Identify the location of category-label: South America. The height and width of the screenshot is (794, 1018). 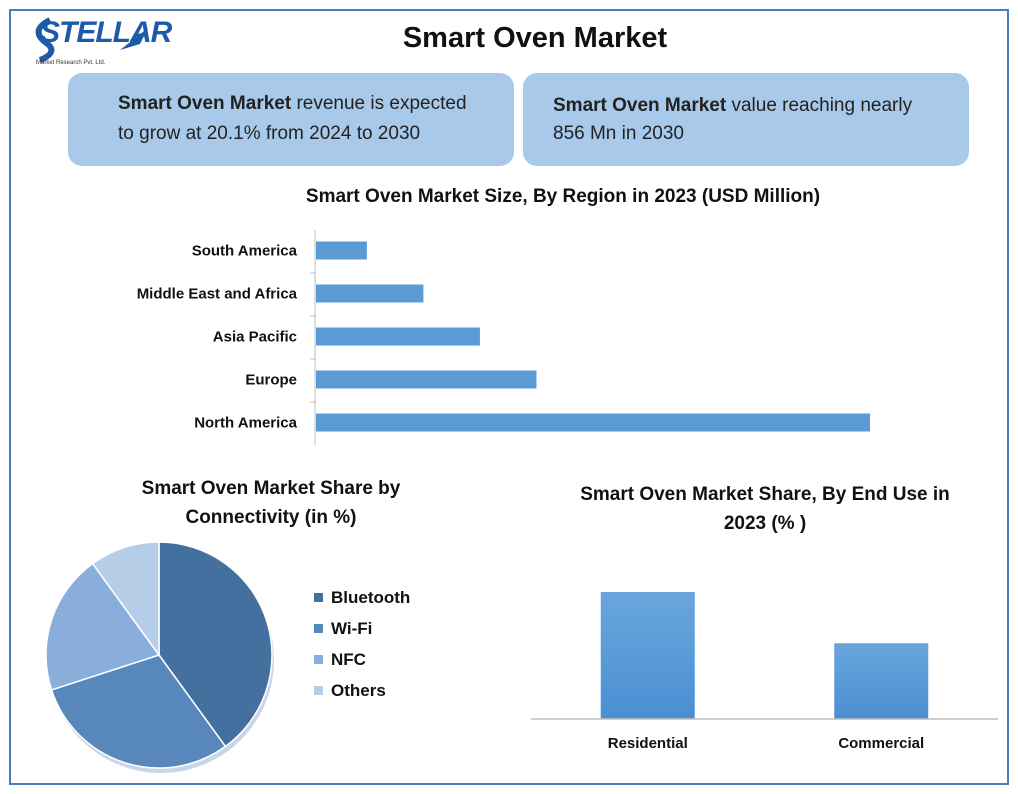
(245, 251).